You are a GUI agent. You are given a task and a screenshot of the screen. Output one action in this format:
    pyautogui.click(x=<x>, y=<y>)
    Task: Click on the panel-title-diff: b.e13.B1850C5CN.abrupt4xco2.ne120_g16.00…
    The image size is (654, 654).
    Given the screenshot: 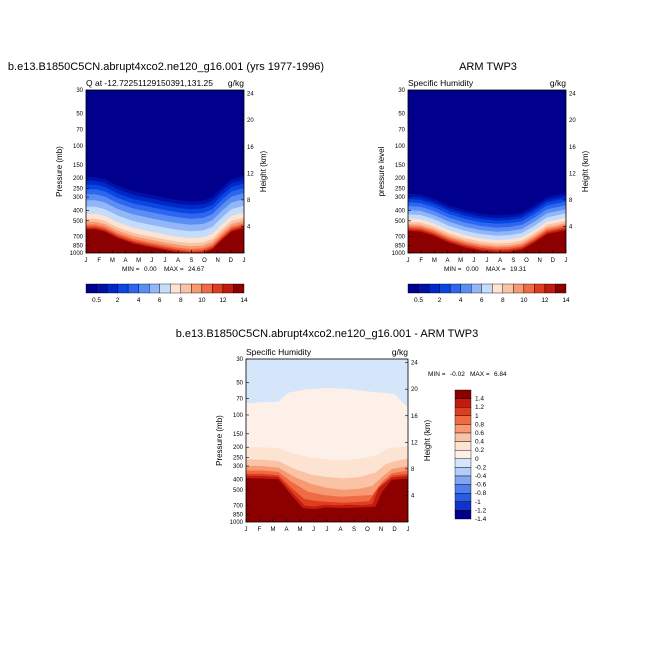 What is the action you would take?
    pyautogui.click(x=327, y=334)
    